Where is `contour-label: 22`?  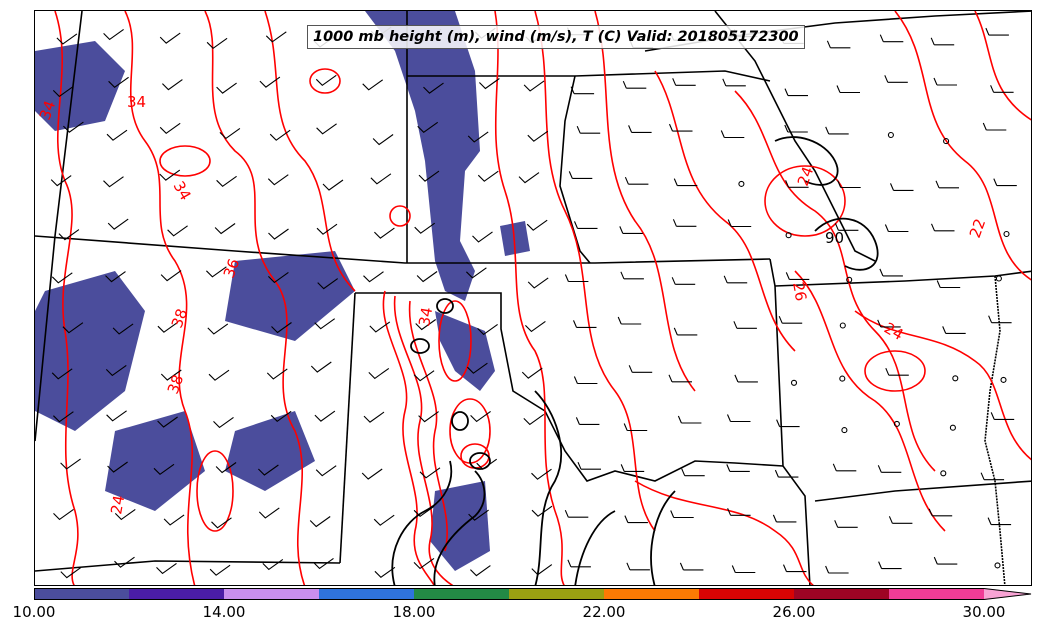
contour-label: 22 is located at coordinates (977, 228).